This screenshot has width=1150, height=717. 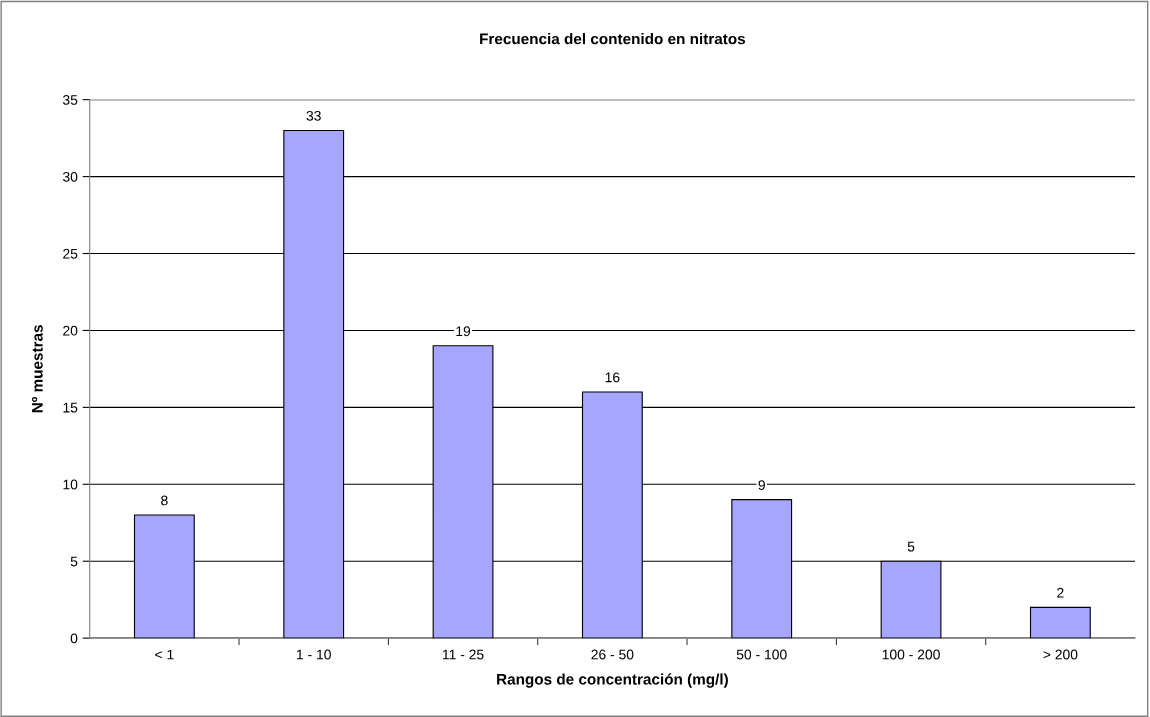 I want to click on y-axis-title: Nº muestras, so click(x=37, y=369).